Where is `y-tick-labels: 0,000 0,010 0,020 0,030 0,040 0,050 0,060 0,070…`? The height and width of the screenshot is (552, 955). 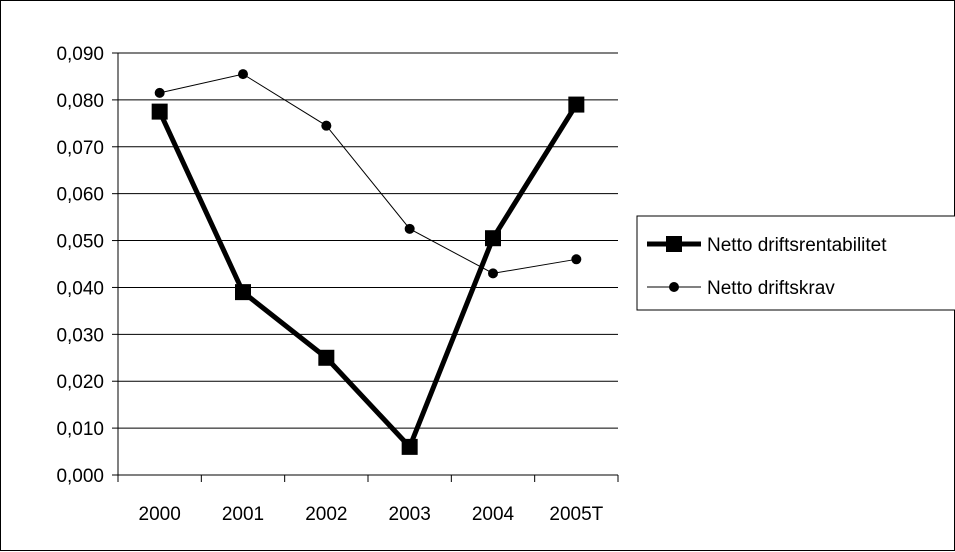 y-tick-labels: 0,000 0,010 0,020 0,030 0,040 0,050 0,060 0,070… is located at coordinates (80, 265).